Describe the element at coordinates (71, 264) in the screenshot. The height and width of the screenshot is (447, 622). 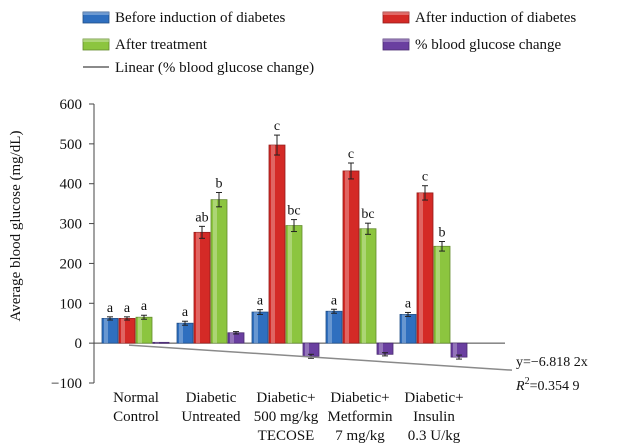
I see `y-tick-label: 200` at that location.